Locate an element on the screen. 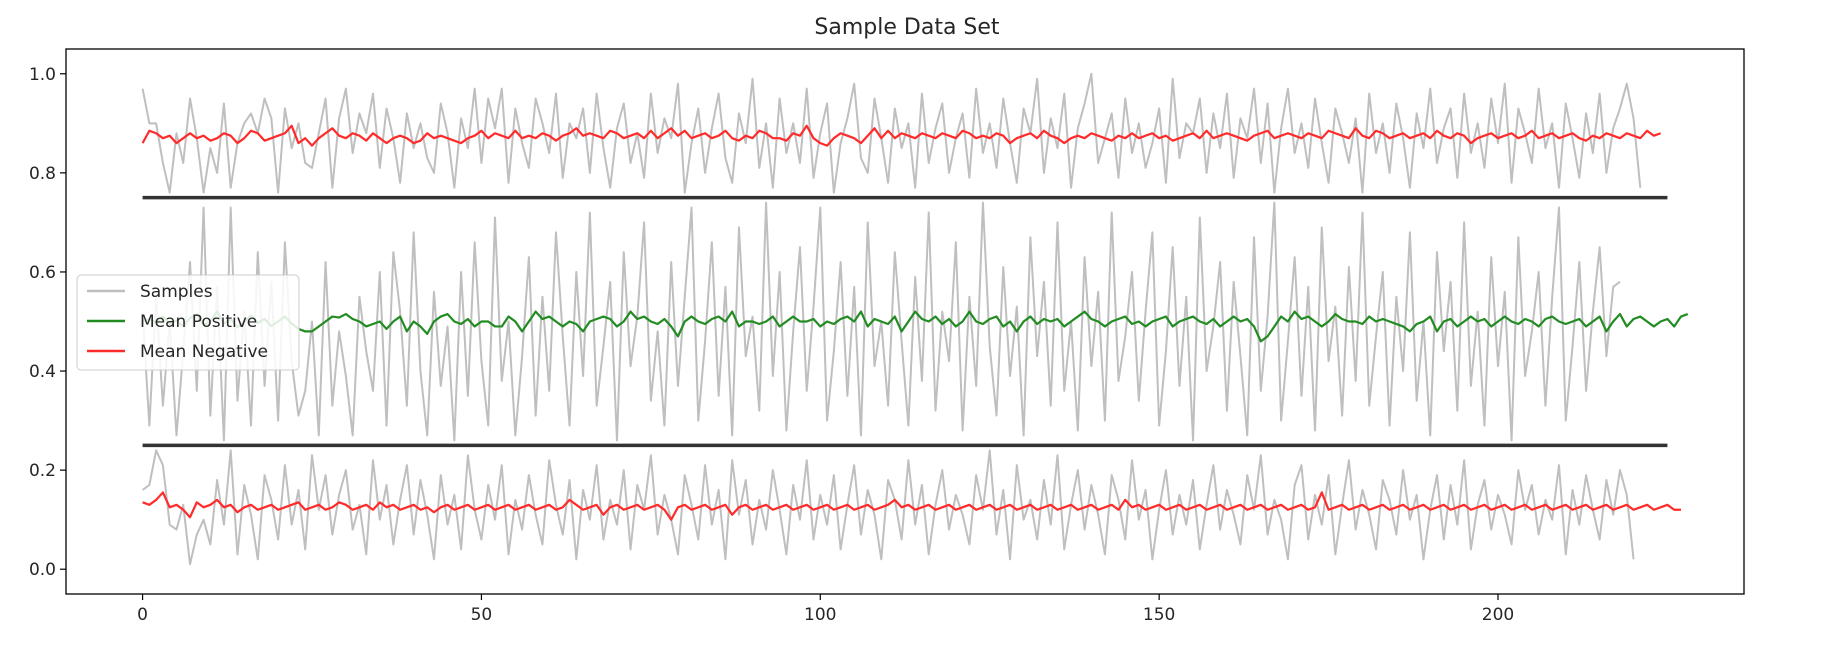 This screenshot has height=660, width=1839. x-tick-label: 50 is located at coordinates (482, 615).